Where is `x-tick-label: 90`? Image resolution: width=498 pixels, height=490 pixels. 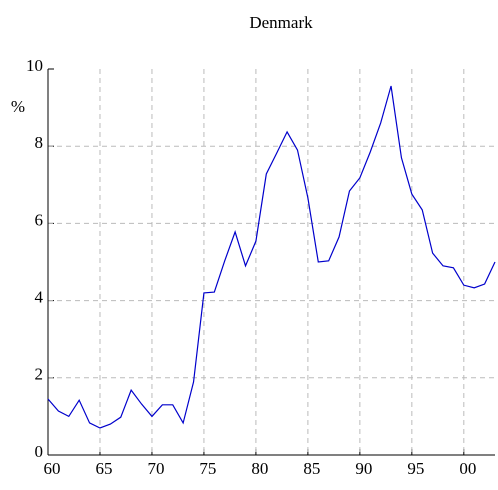 x-tick-label: 90 is located at coordinates (363, 468).